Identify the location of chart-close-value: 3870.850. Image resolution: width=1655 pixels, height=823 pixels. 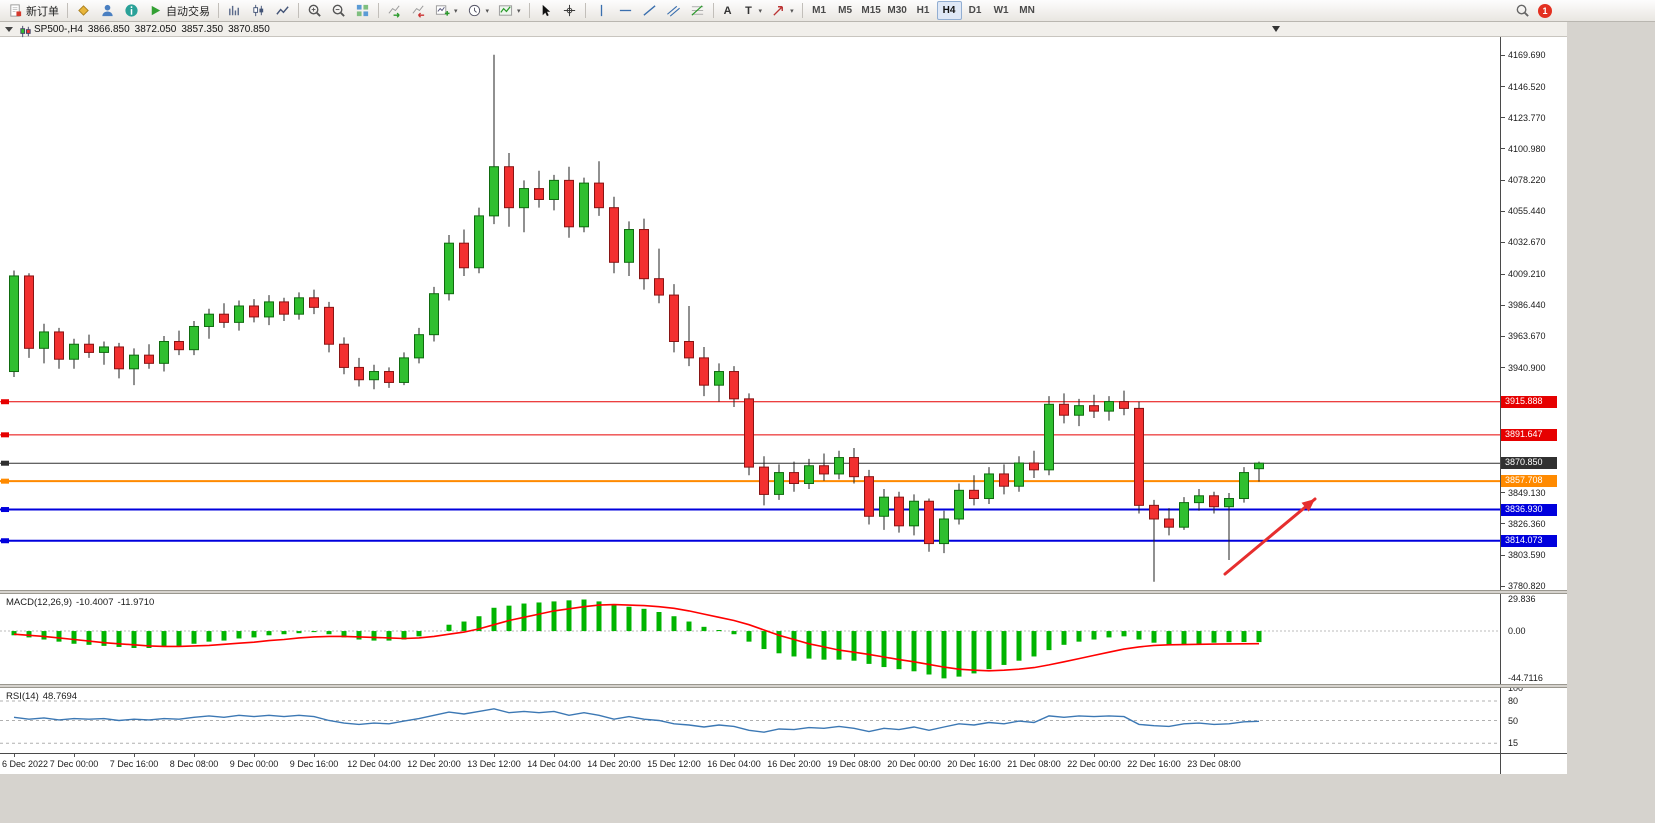
(249, 29).